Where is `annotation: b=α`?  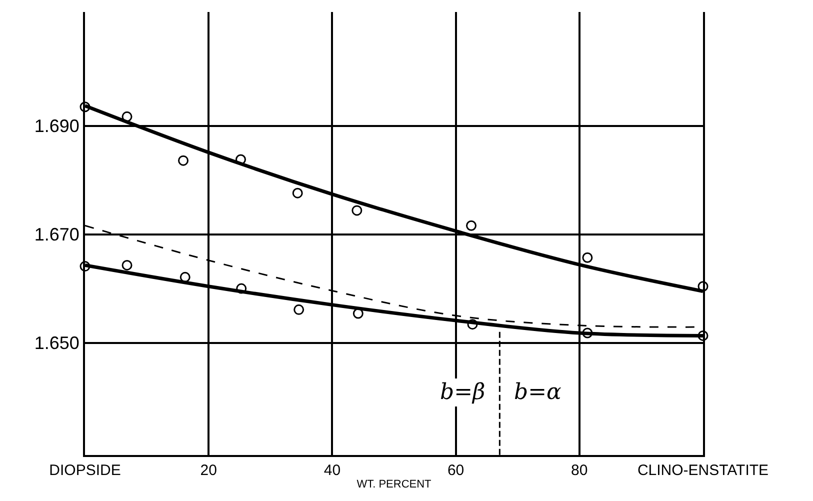
annotation: b=α is located at coordinates (538, 392).